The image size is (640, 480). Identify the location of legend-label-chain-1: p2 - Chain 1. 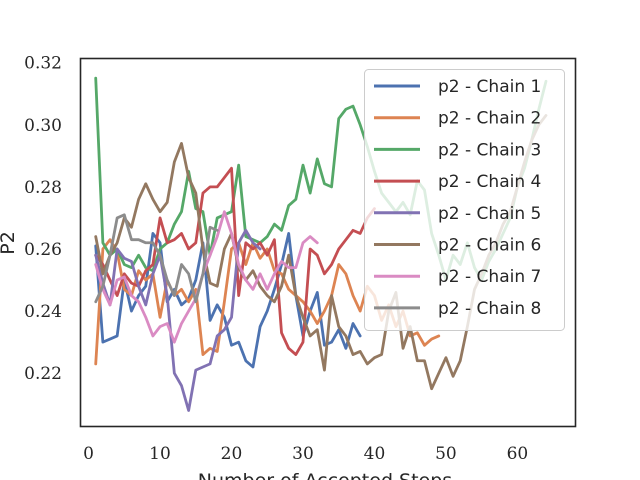
(489, 87).